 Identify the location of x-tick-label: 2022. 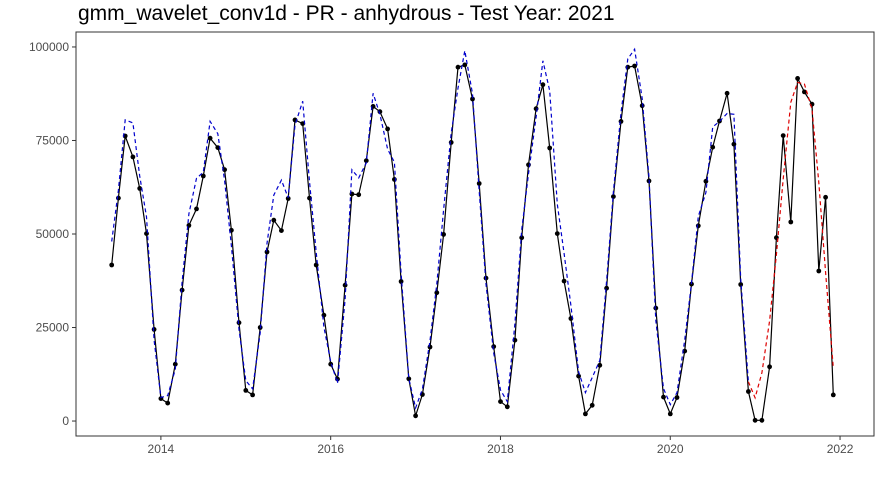
(840, 449).